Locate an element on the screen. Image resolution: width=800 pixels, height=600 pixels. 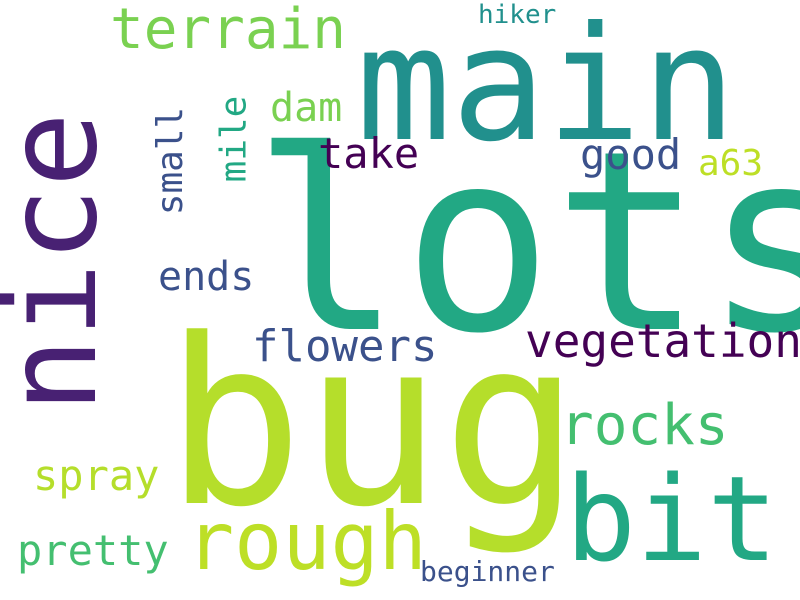
word-vegetation: vegetation is located at coordinates (662, 341).